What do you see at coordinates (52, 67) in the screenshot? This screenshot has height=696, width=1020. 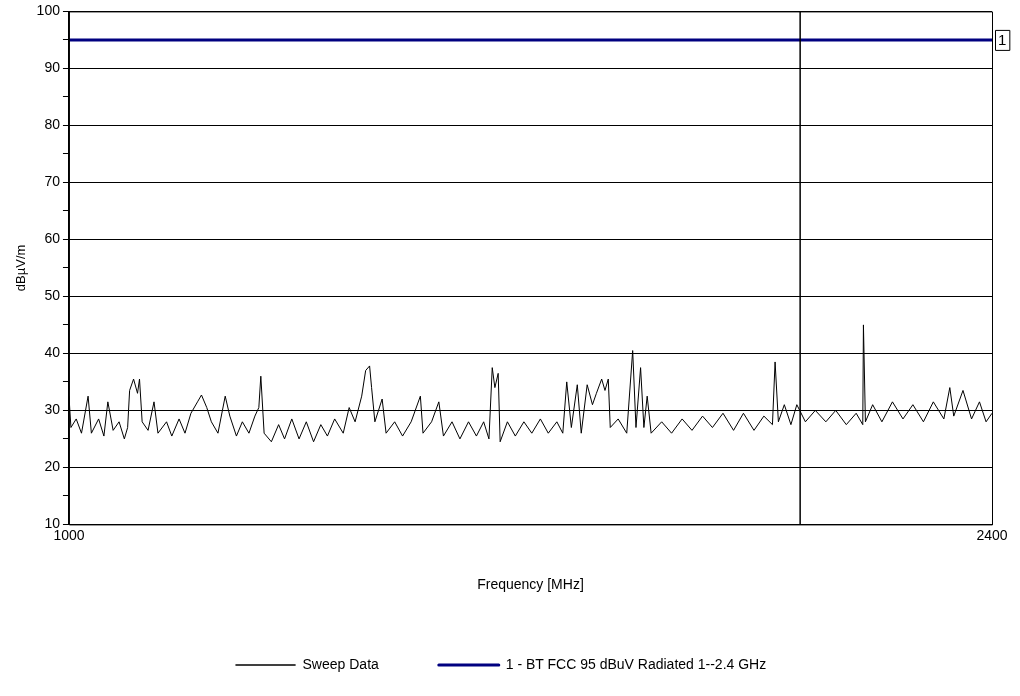 I see `y-tick-label: 90` at bounding box center [52, 67].